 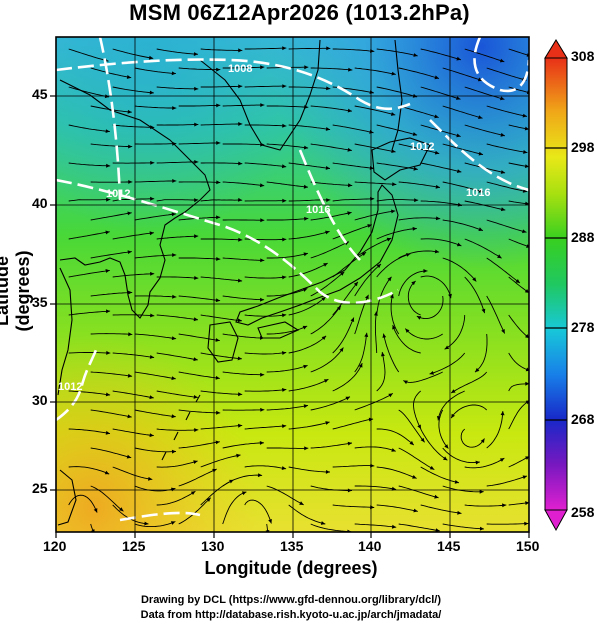 What do you see at coordinates (556, 284) in the screenshot?
I see `colorbar-ramp` at bounding box center [556, 284].